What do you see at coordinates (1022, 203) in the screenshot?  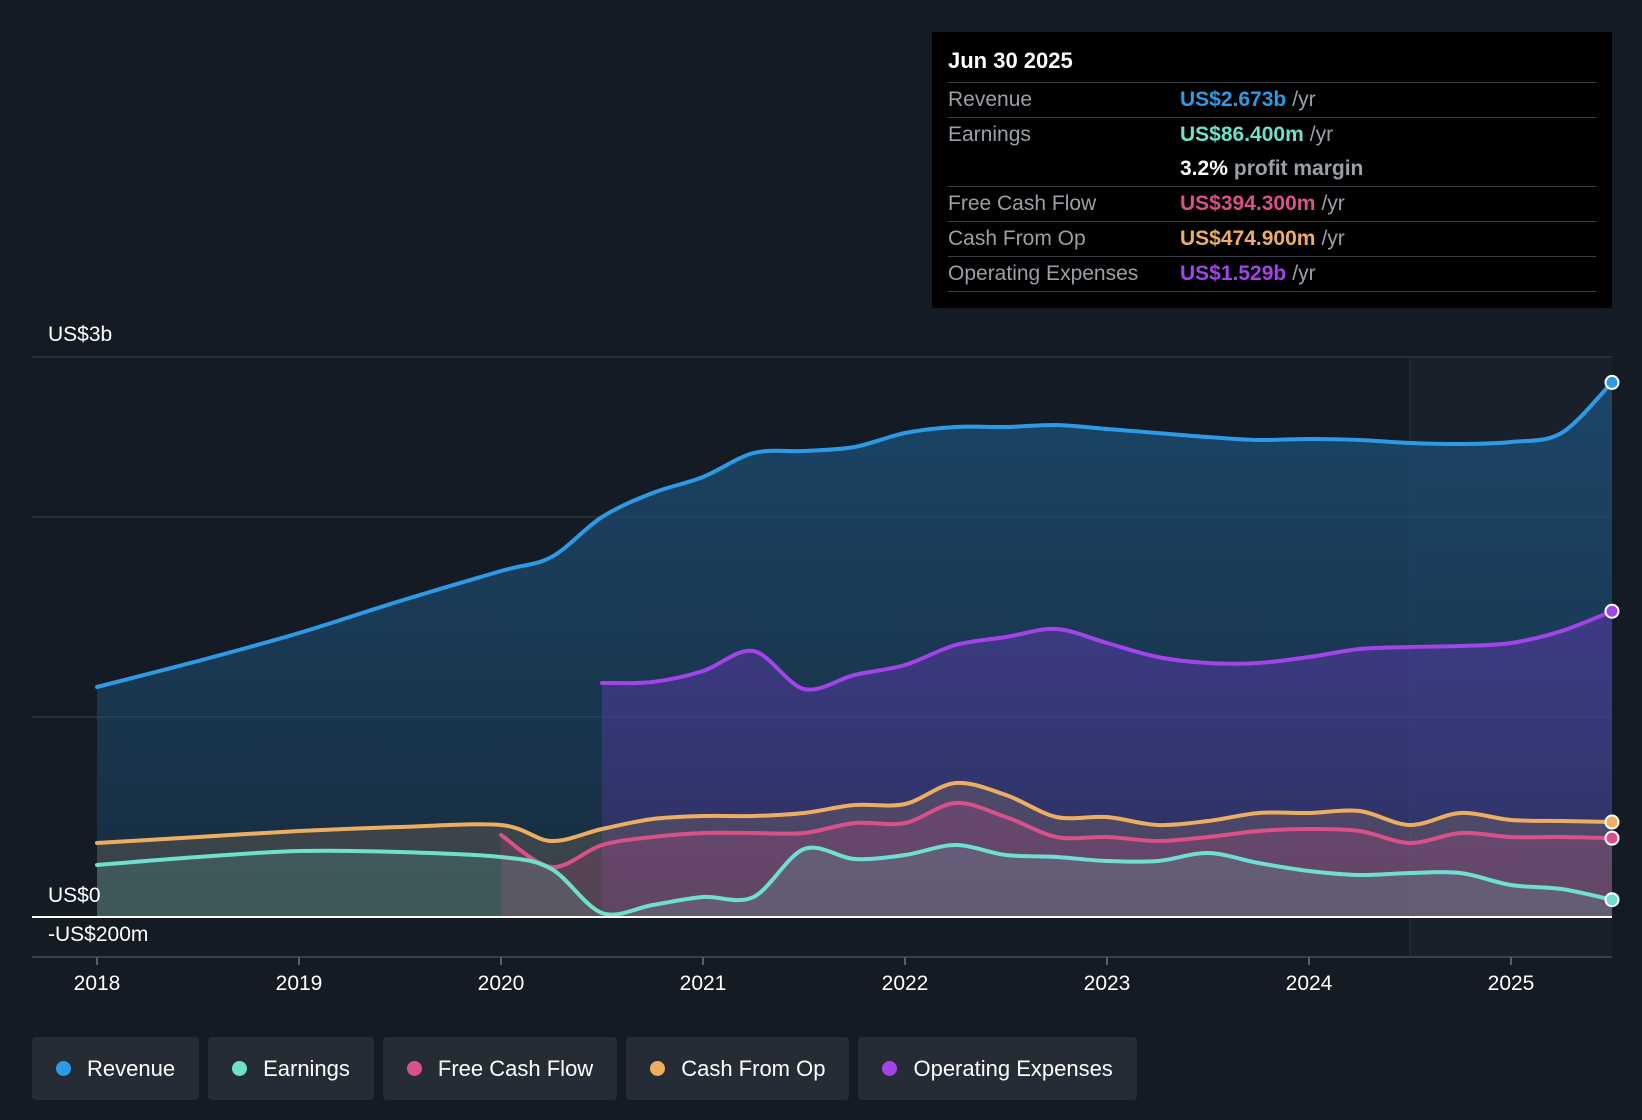 I see `tooltip-row-label: Free Cash Flow` at bounding box center [1022, 203].